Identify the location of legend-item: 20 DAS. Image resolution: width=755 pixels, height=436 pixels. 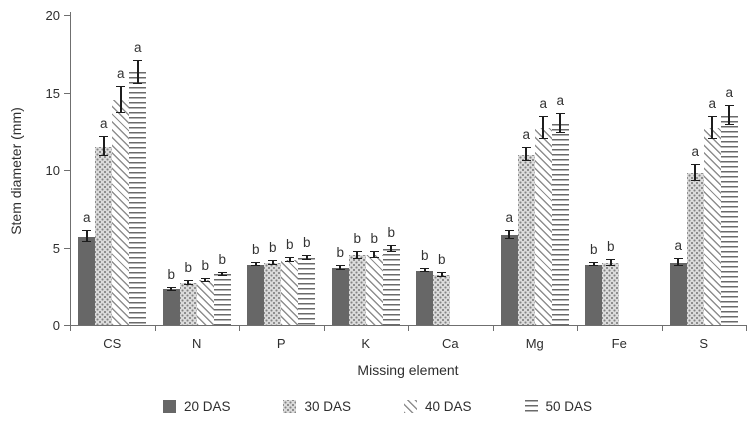
(196, 406).